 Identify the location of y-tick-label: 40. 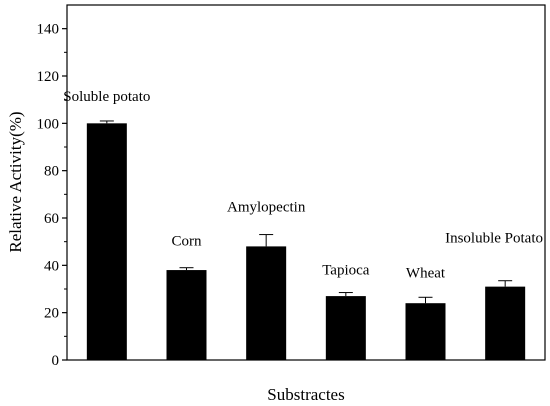
(51, 266).